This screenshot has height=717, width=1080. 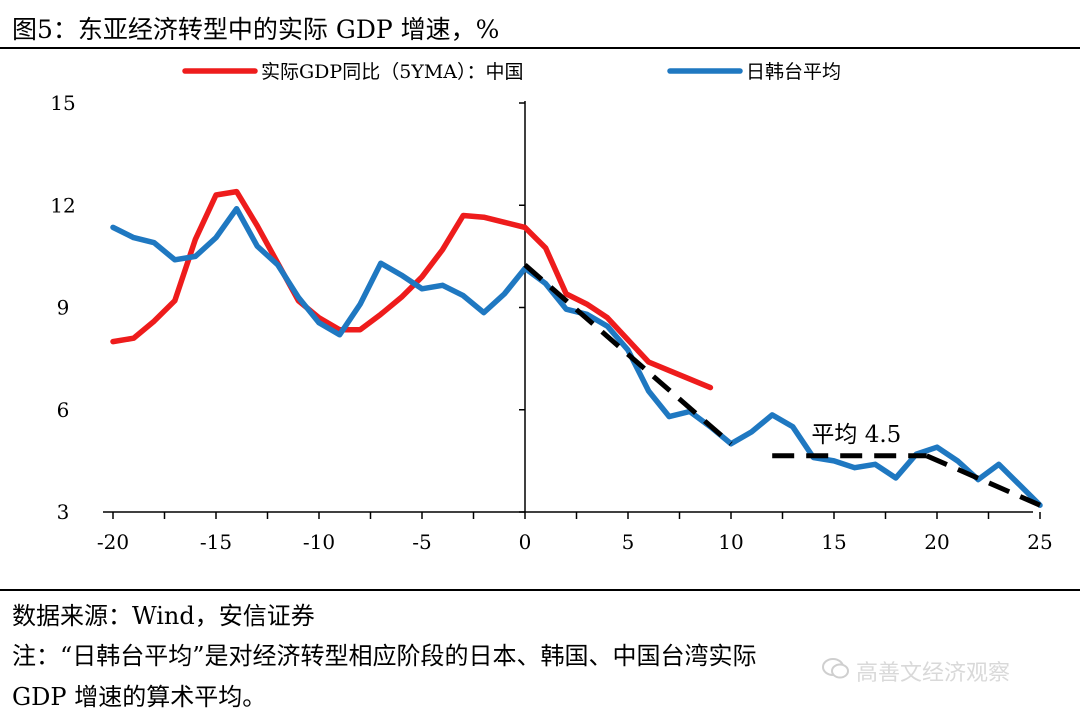 I want to click on y-tick-label: 12, so click(x=62, y=205).